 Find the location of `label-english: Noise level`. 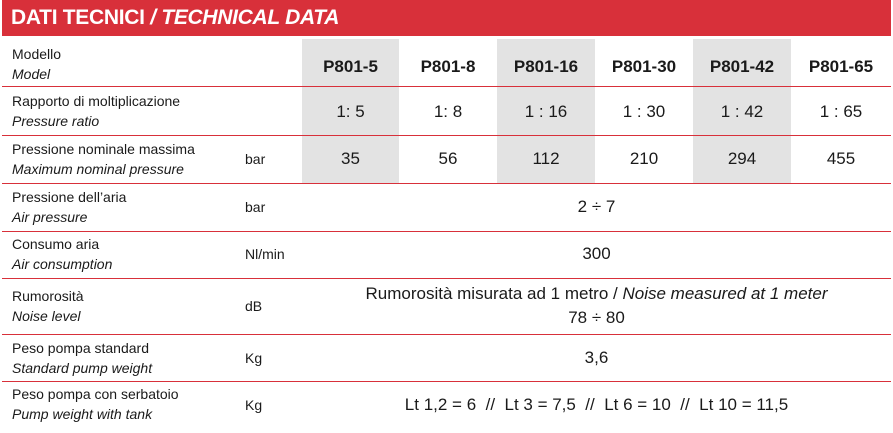

label-english: Noise level is located at coordinates (46, 316).